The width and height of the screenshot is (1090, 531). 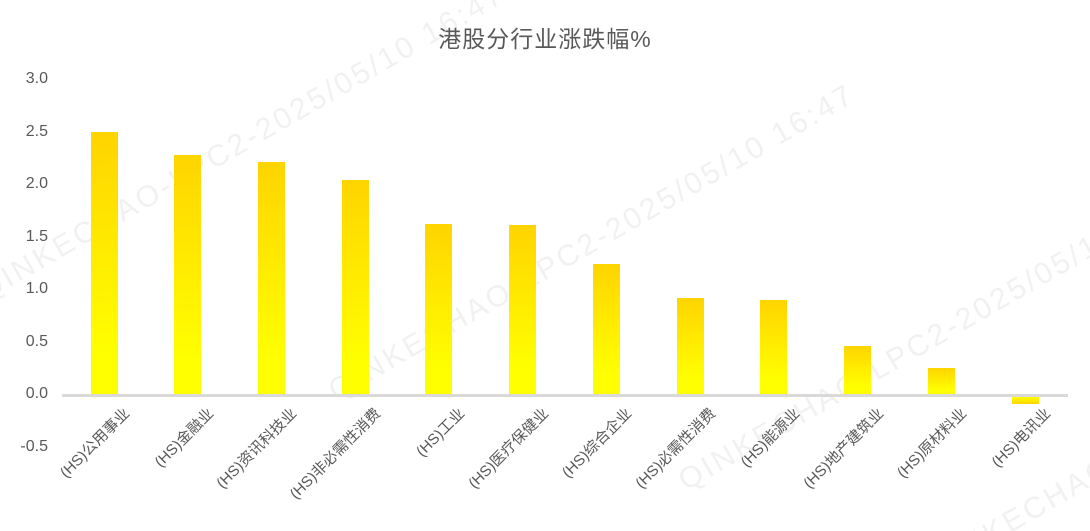 What do you see at coordinates (257, 448) in the screenshot?
I see `x-category-label: (HS)资讯科技业` at bounding box center [257, 448].